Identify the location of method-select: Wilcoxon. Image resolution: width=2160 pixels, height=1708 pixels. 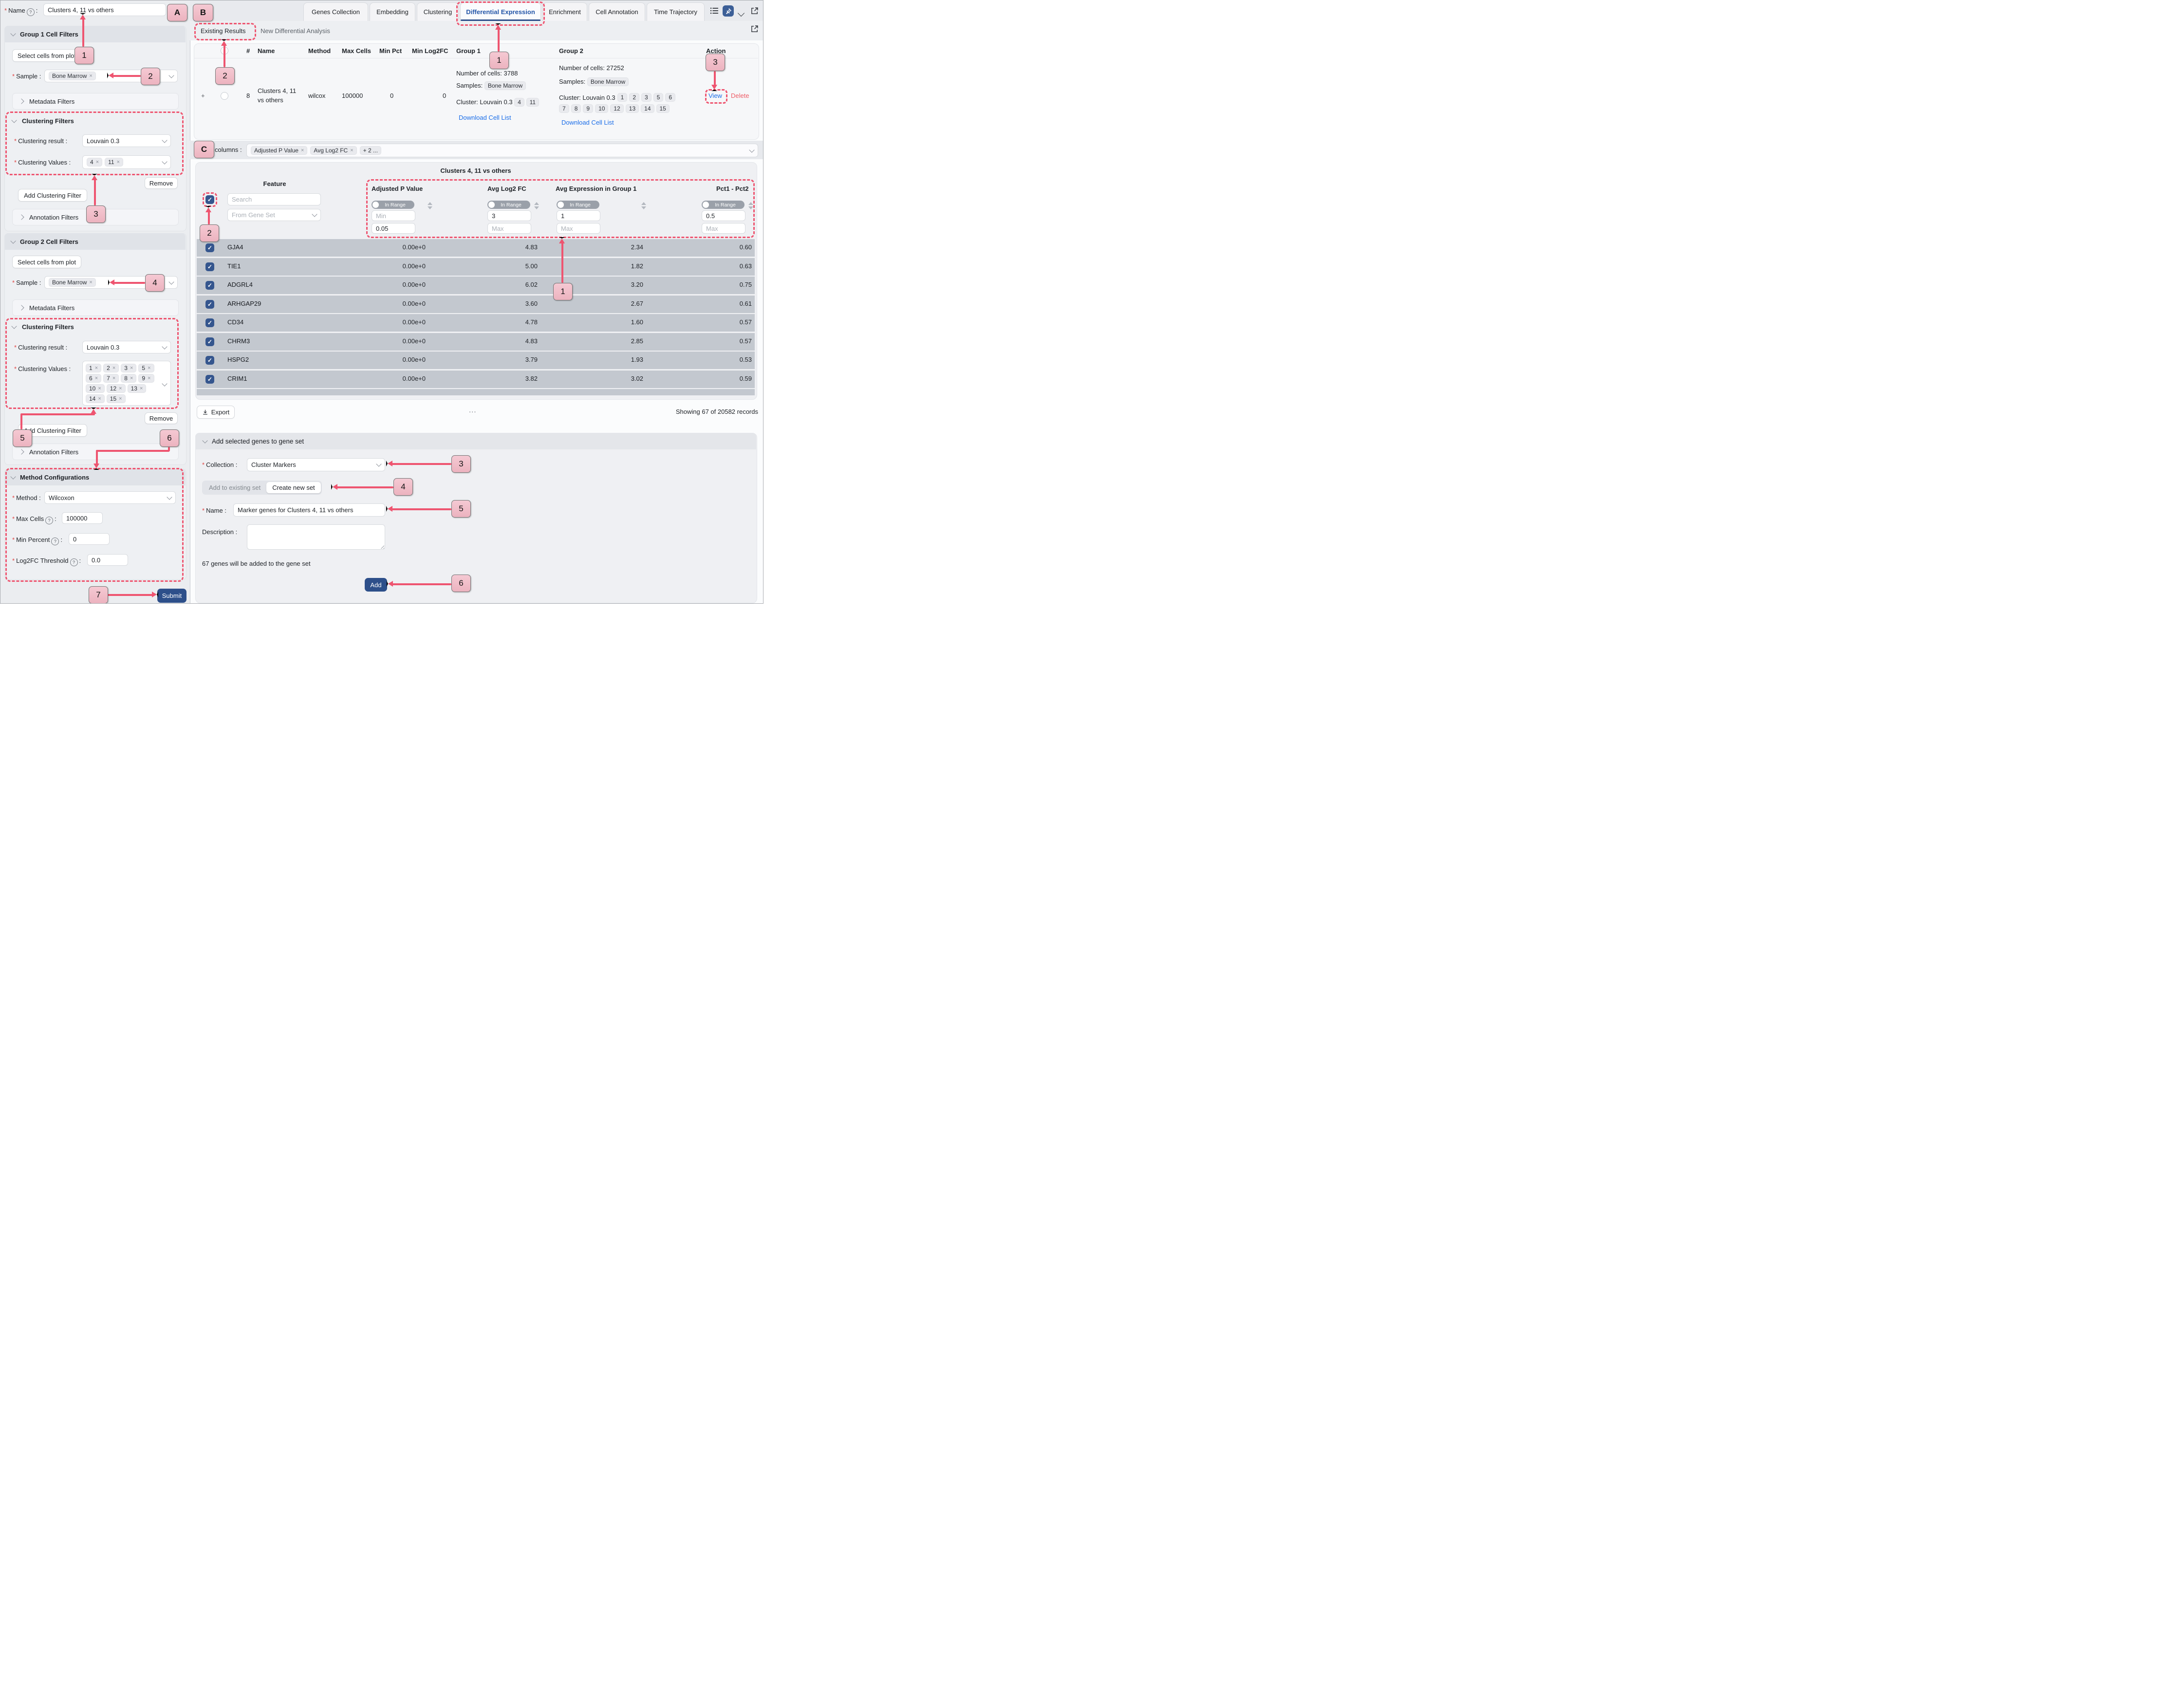
(110, 497).